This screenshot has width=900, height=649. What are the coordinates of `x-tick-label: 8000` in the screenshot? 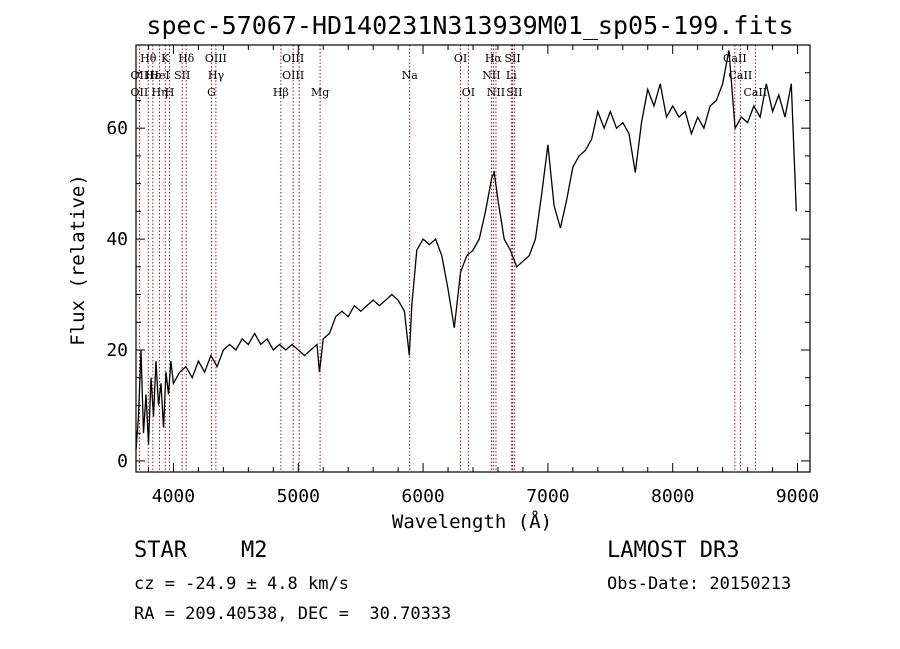 It's located at (672, 496).